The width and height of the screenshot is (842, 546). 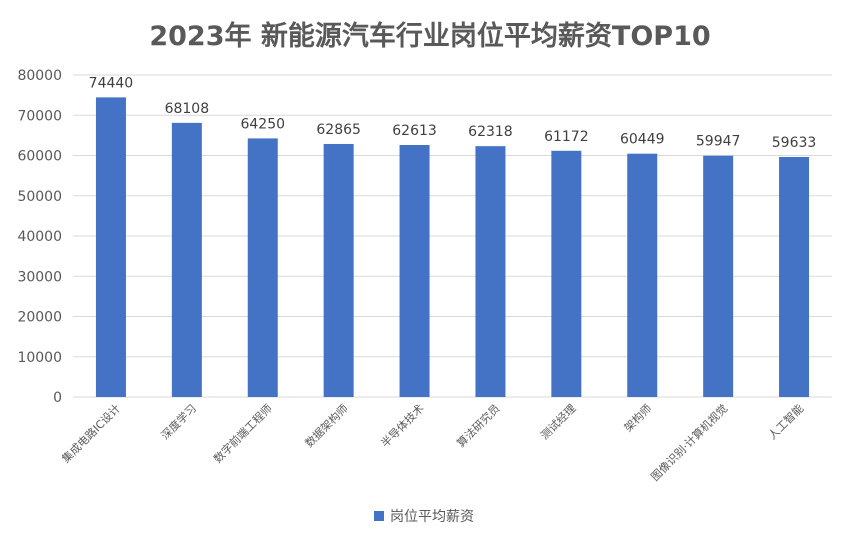 I want to click on x-category-label: 集成电路IC设计, so click(x=91, y=433).